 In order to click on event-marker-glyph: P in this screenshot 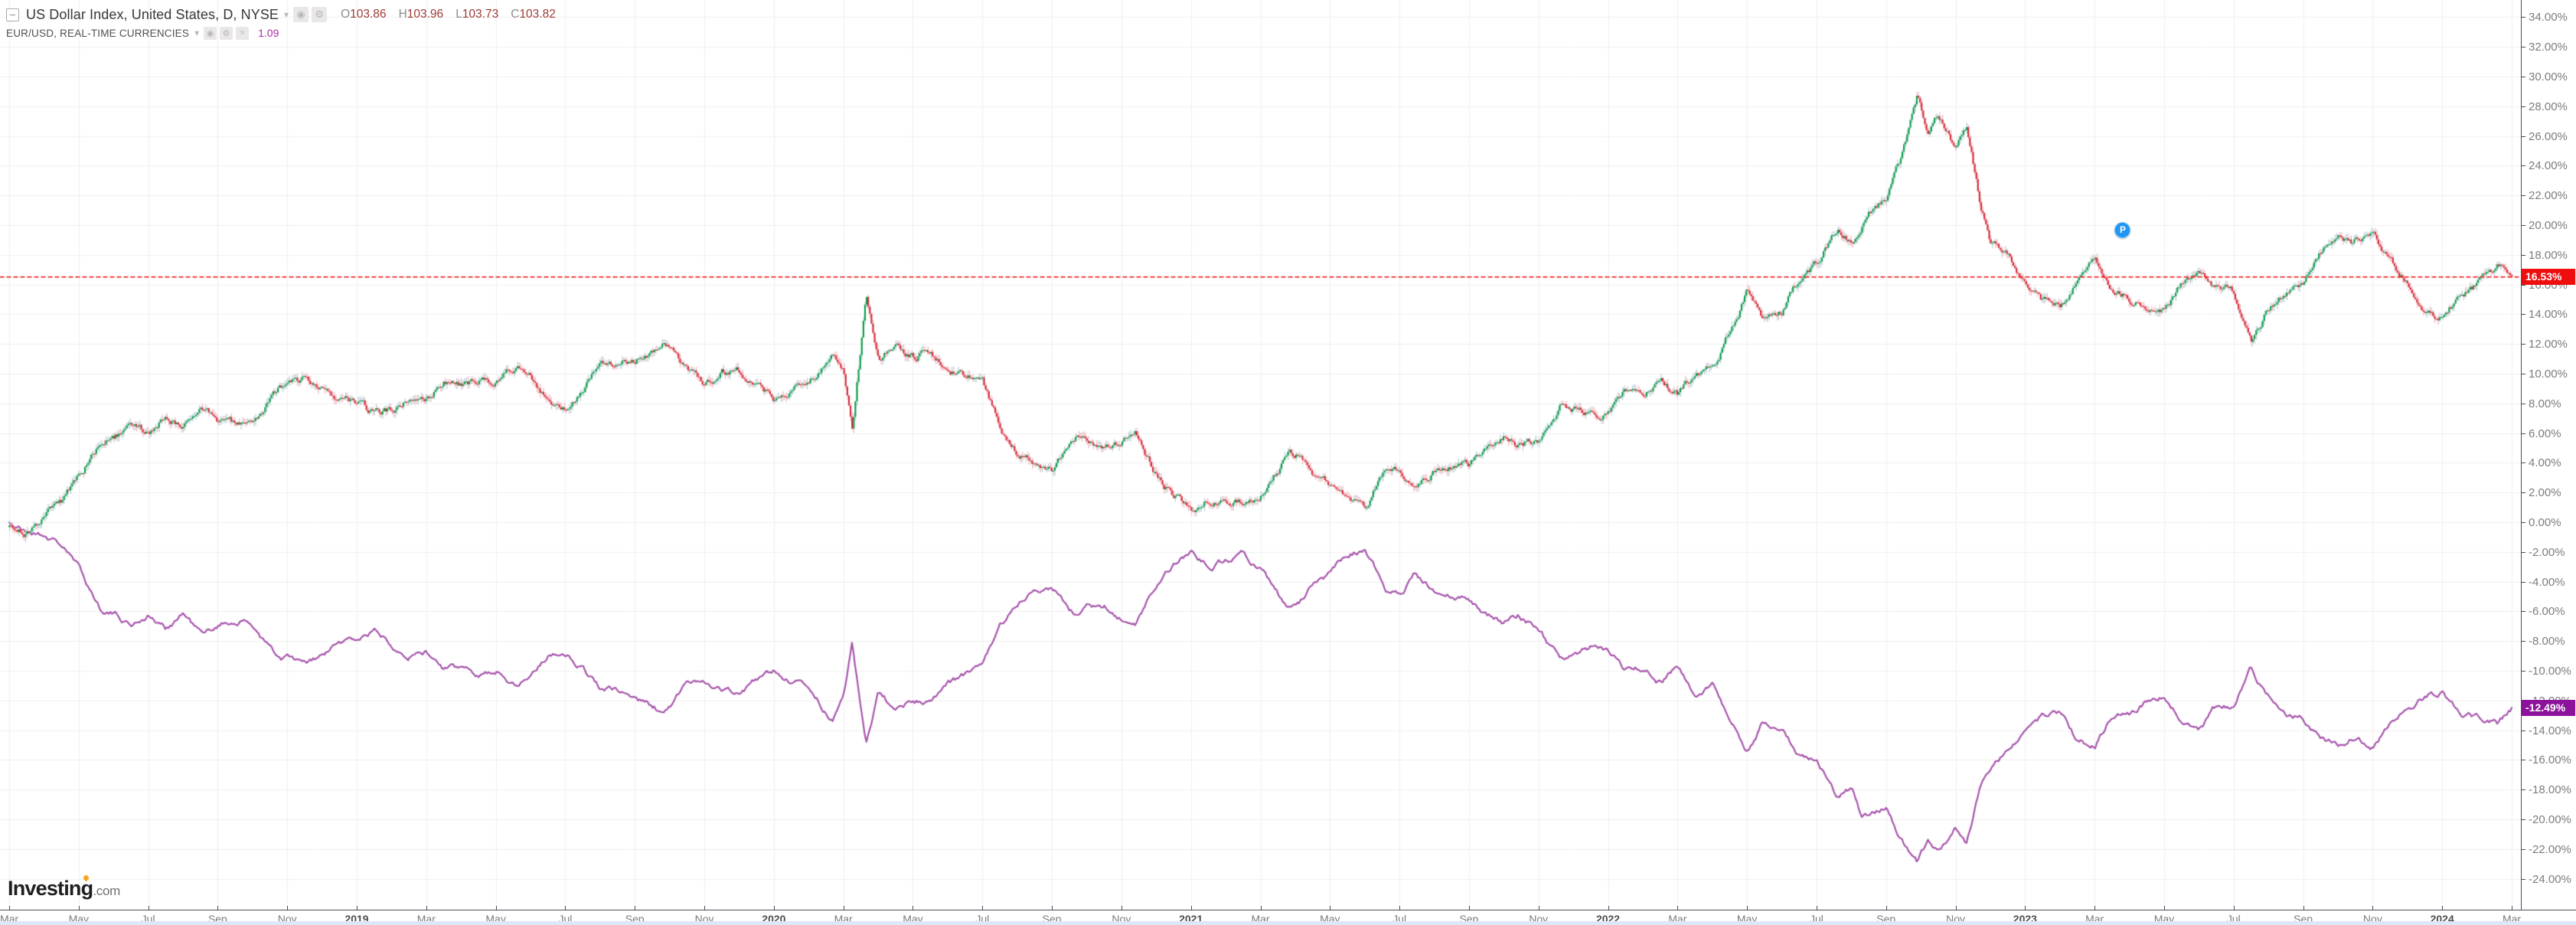, I will do `click(2122, 230)`.